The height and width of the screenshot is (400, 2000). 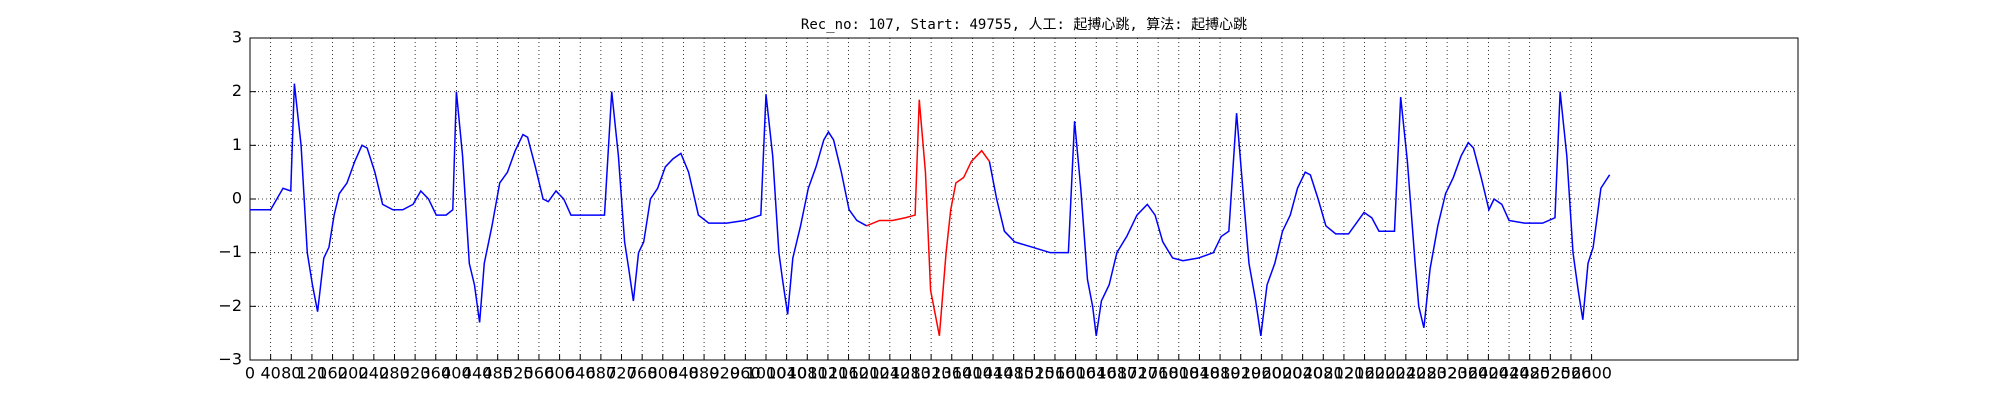 What do you see at coordinates (1509, 373) in the screenshot?
I see `x-tick-label: 2440` at bounding box center [1509, 373].